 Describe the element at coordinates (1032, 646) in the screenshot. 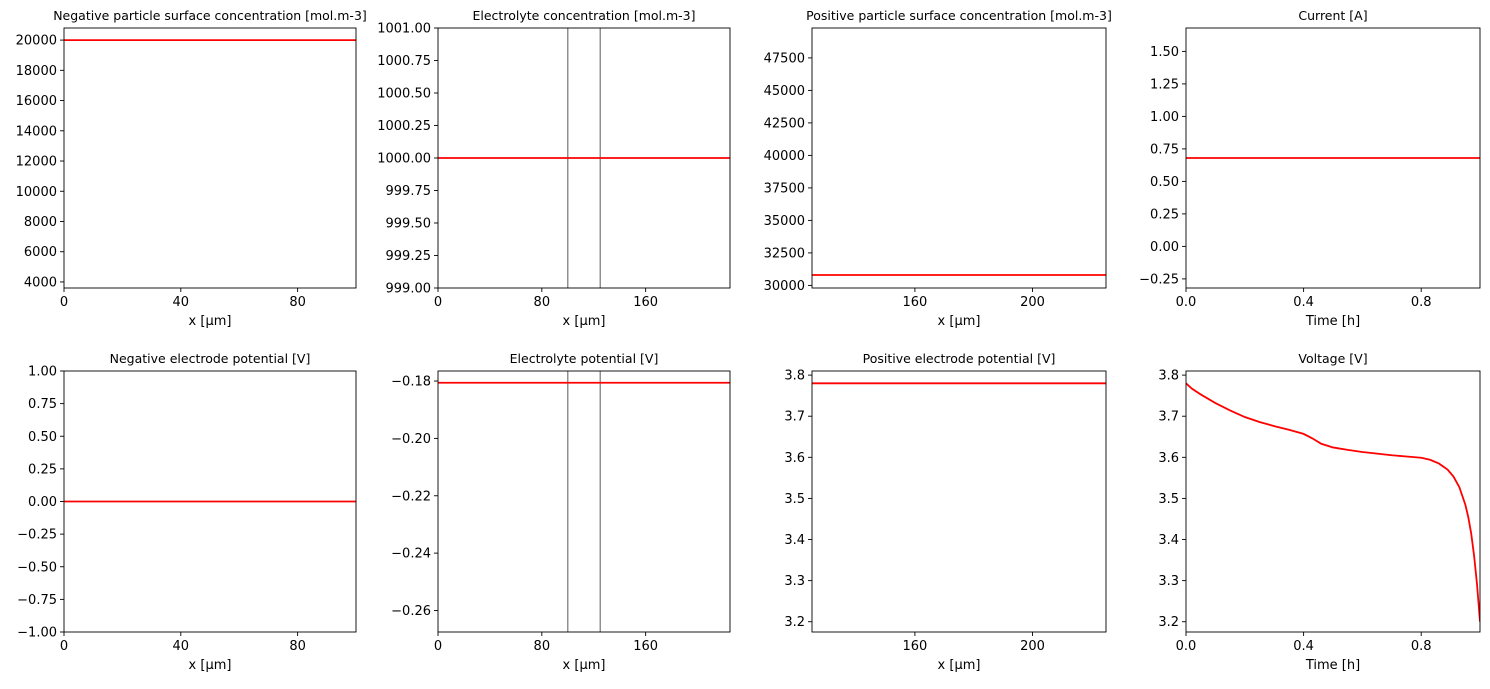

I see `x-tick-label: 200` at that location.